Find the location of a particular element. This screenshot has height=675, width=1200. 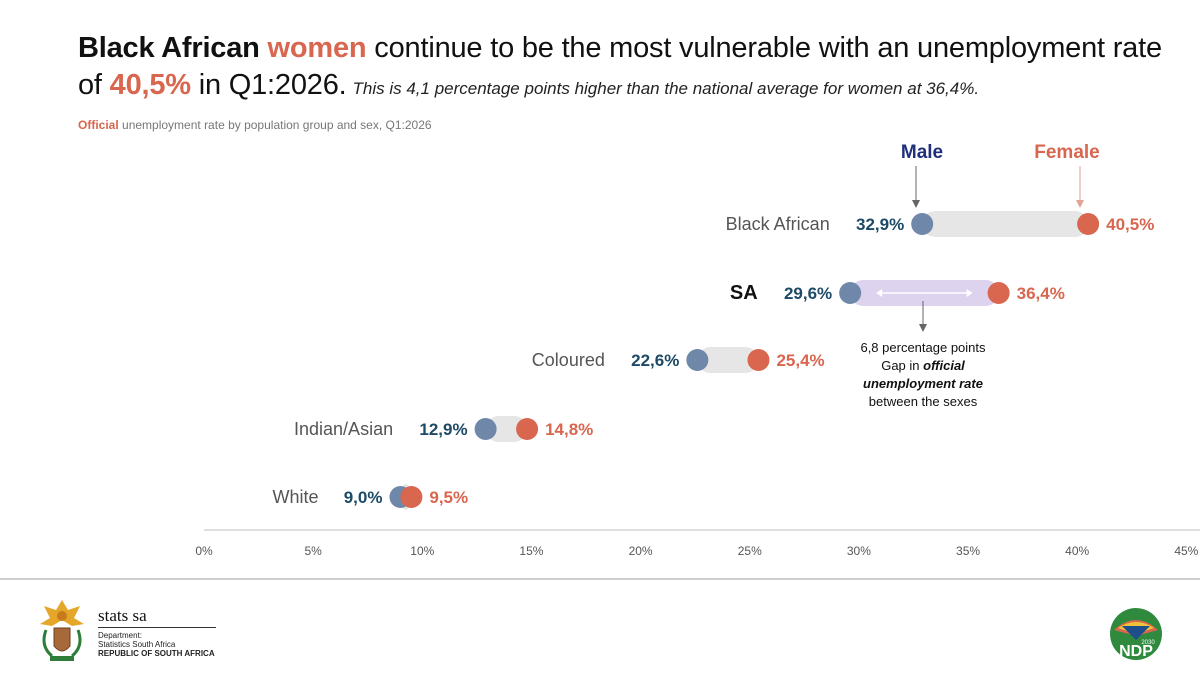

ndp-2030-logo: NDP 2030 is located at coordinates (1136, 636).